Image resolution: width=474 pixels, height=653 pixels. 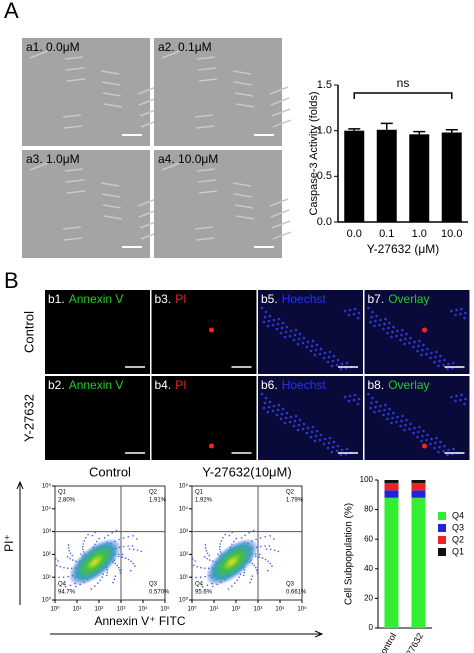 What do you see at coordinates (349, 554) in the screenshot?
I see `y-axis-label: Cell Subpopulation (%)` at bounding box center [349, 554].